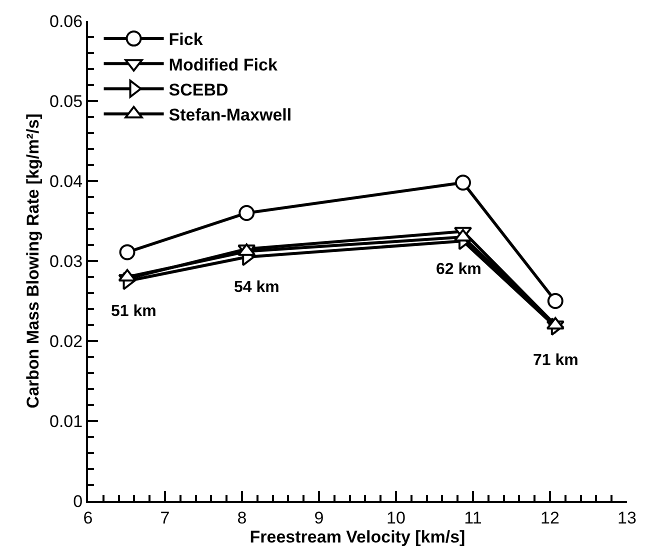 Image resolution: width=649 pixels, height=553 pixels. Describe the element at coordinates (473, 518) in the screenshot. I see `x-tick-label: 11` at that location.